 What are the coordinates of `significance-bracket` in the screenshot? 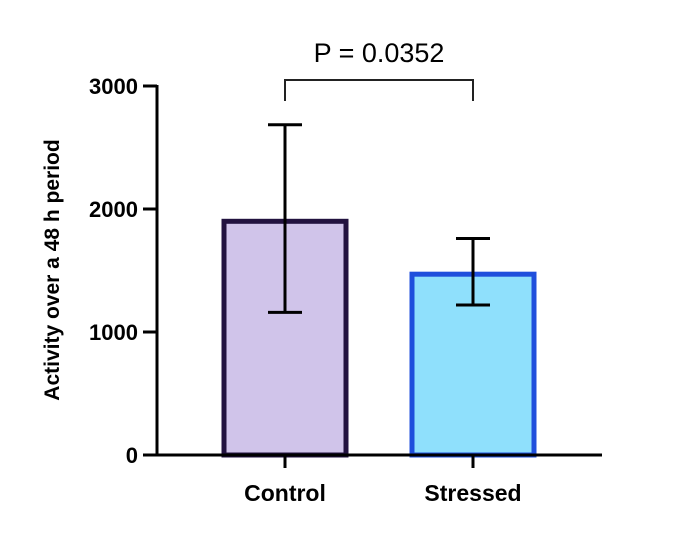 It's located at (379, 90).